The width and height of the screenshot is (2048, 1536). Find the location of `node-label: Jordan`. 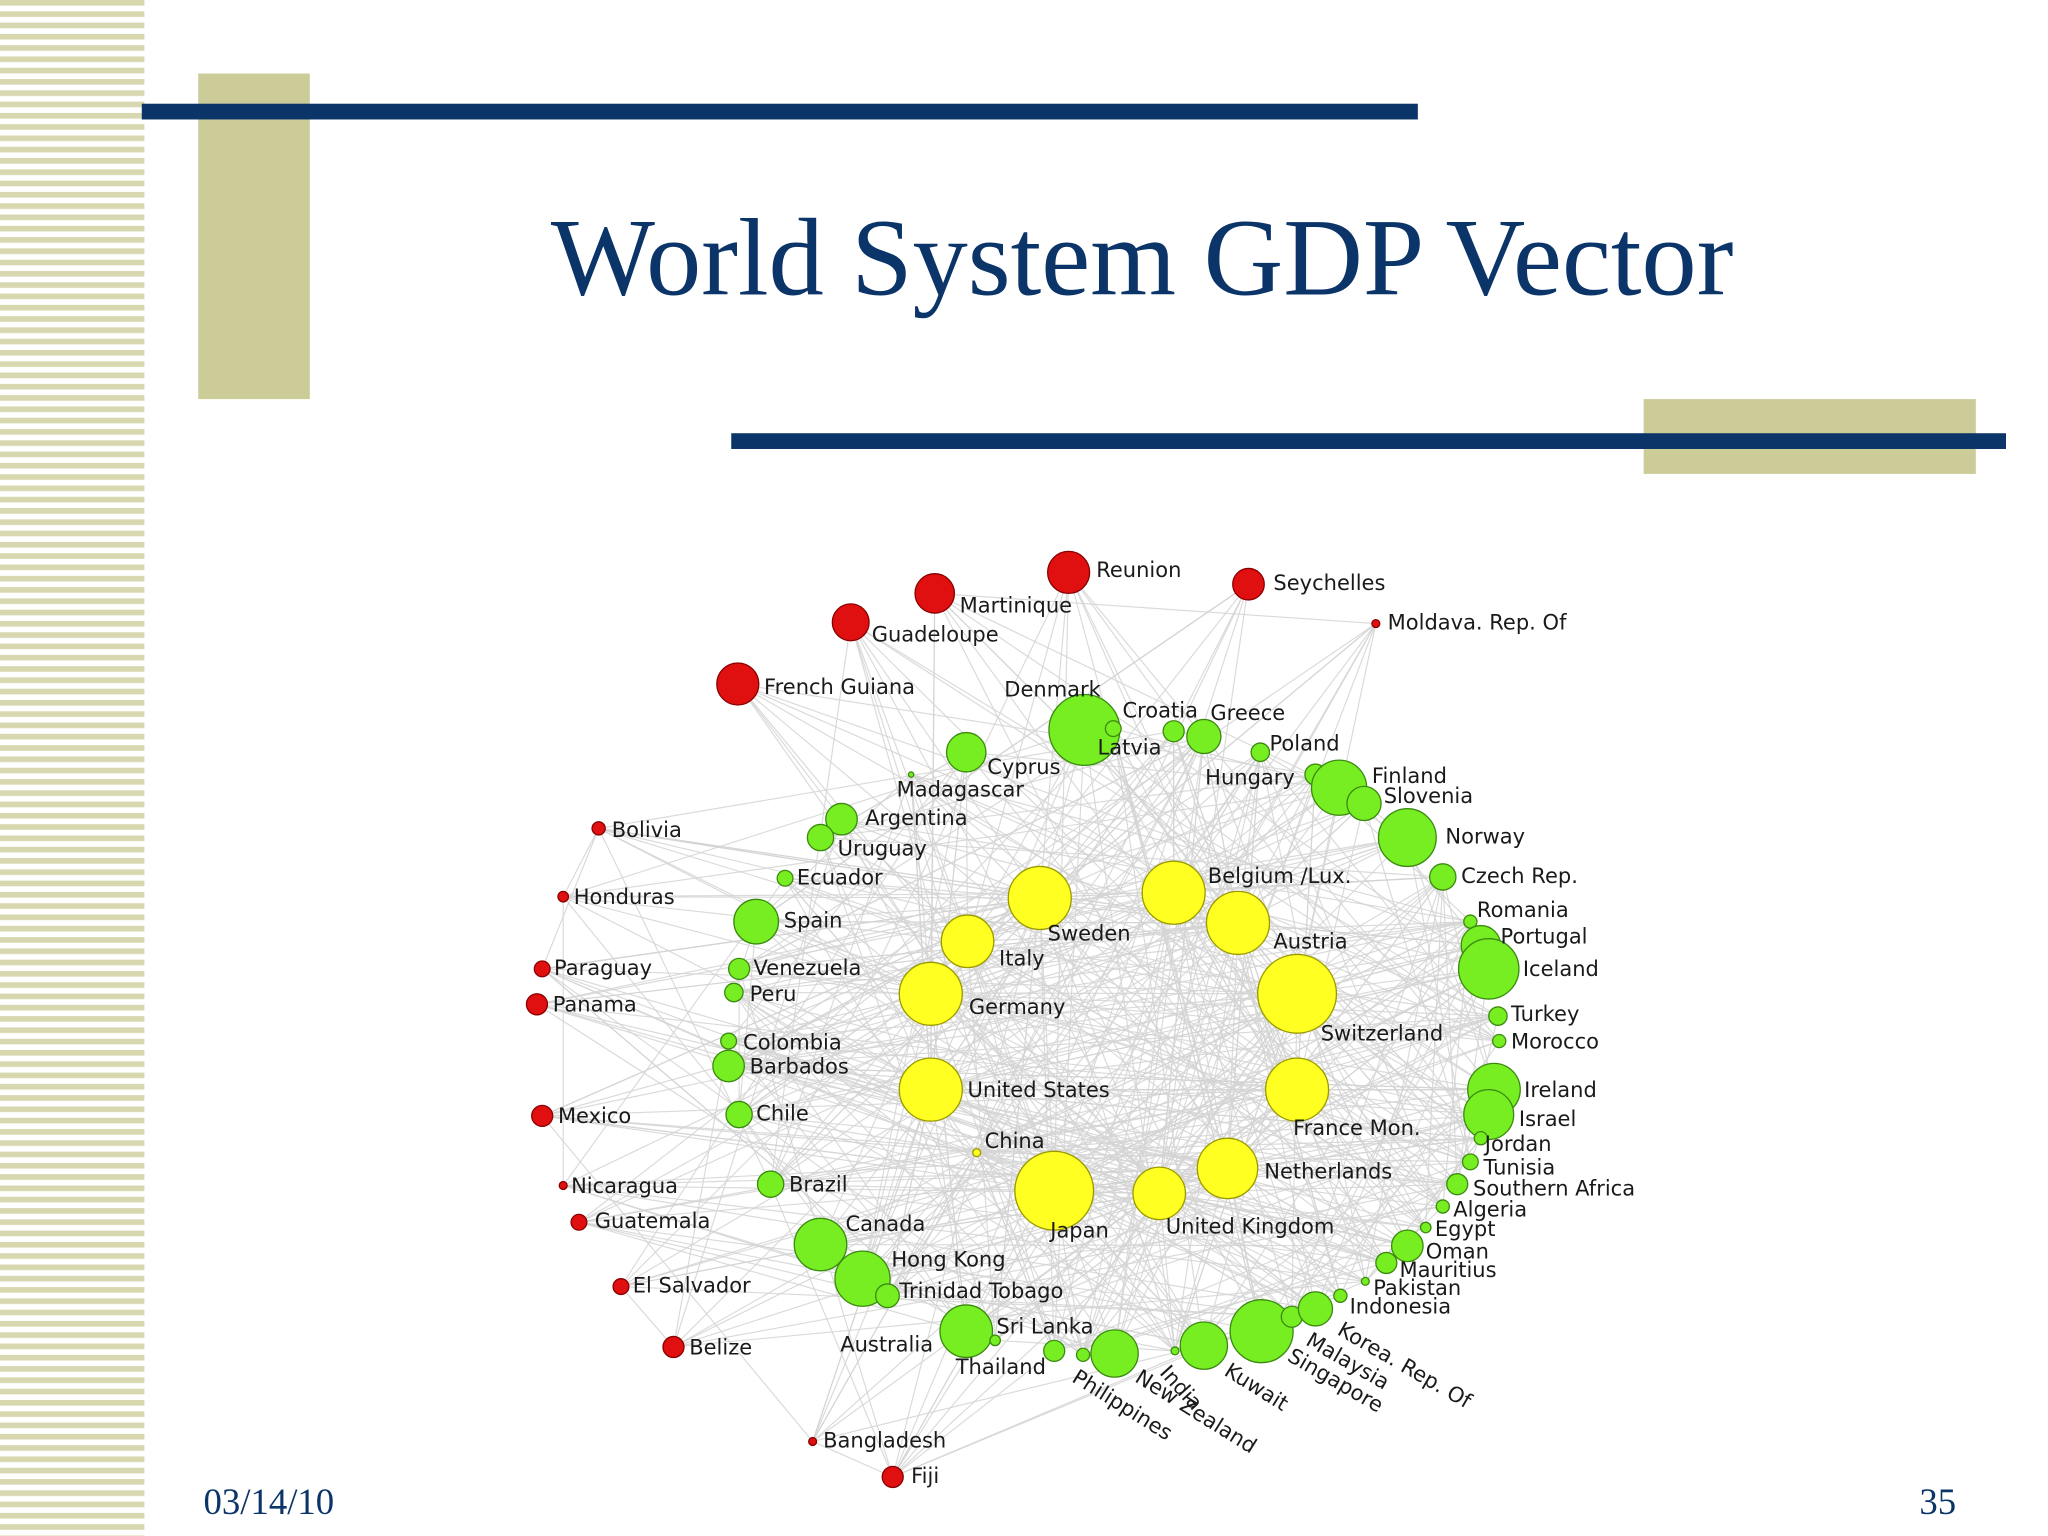

node-label: Jordan is located at coordinates (1517, 1144).